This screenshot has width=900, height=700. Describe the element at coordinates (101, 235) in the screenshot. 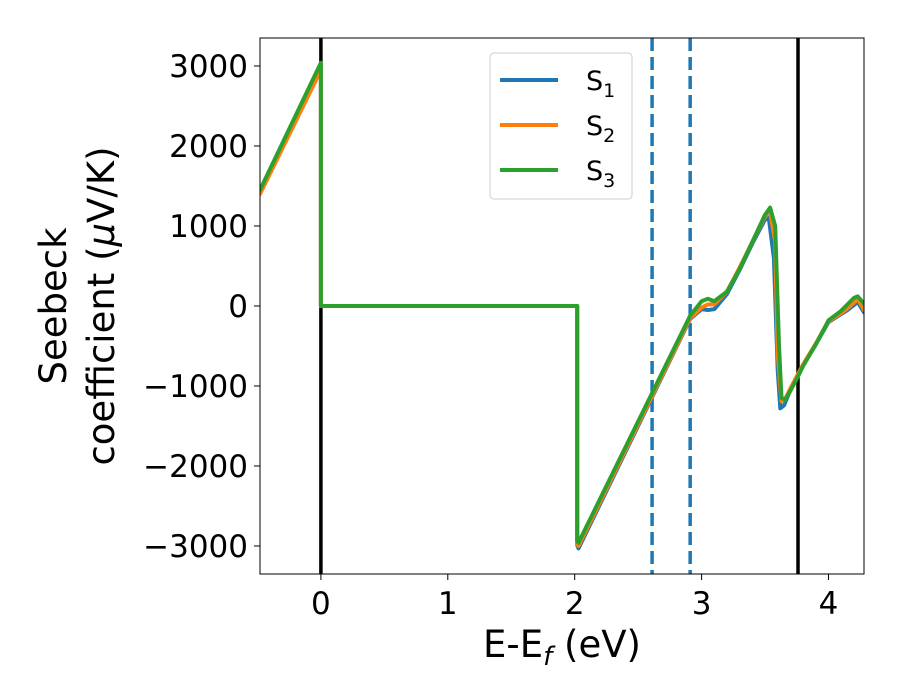

I see `y-axis-label-mu: μ` at that location.